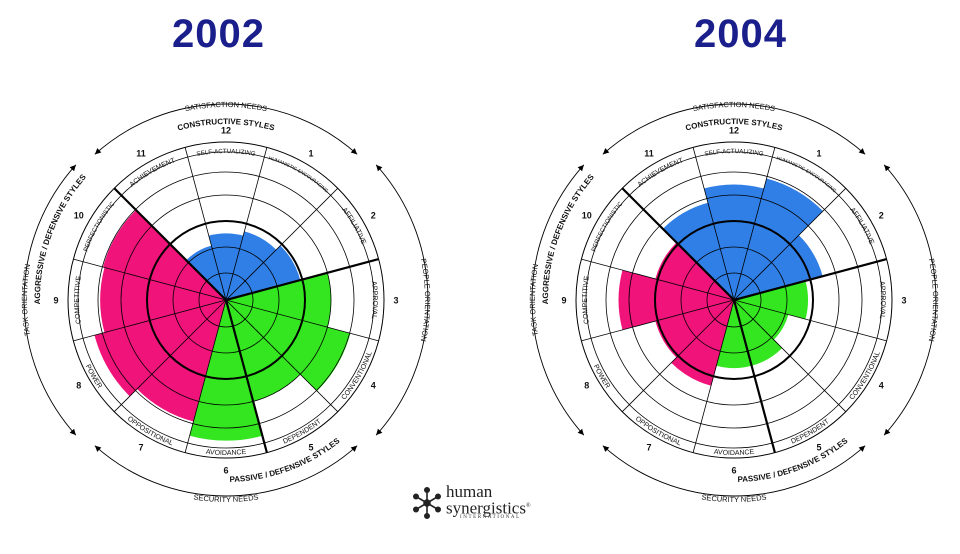 This screenshot has width=960, height=554. Describe the element at coordinates (299, 174) in the screenshot. I see `style-label: HUMANISTIC-ENCOURAGING` at that location.